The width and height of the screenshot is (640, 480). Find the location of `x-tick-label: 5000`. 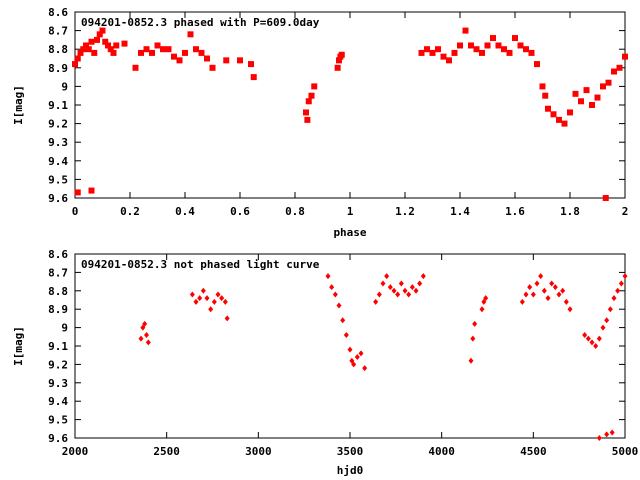

x-tick-label: 5000 is located at coordinates (625, 451).